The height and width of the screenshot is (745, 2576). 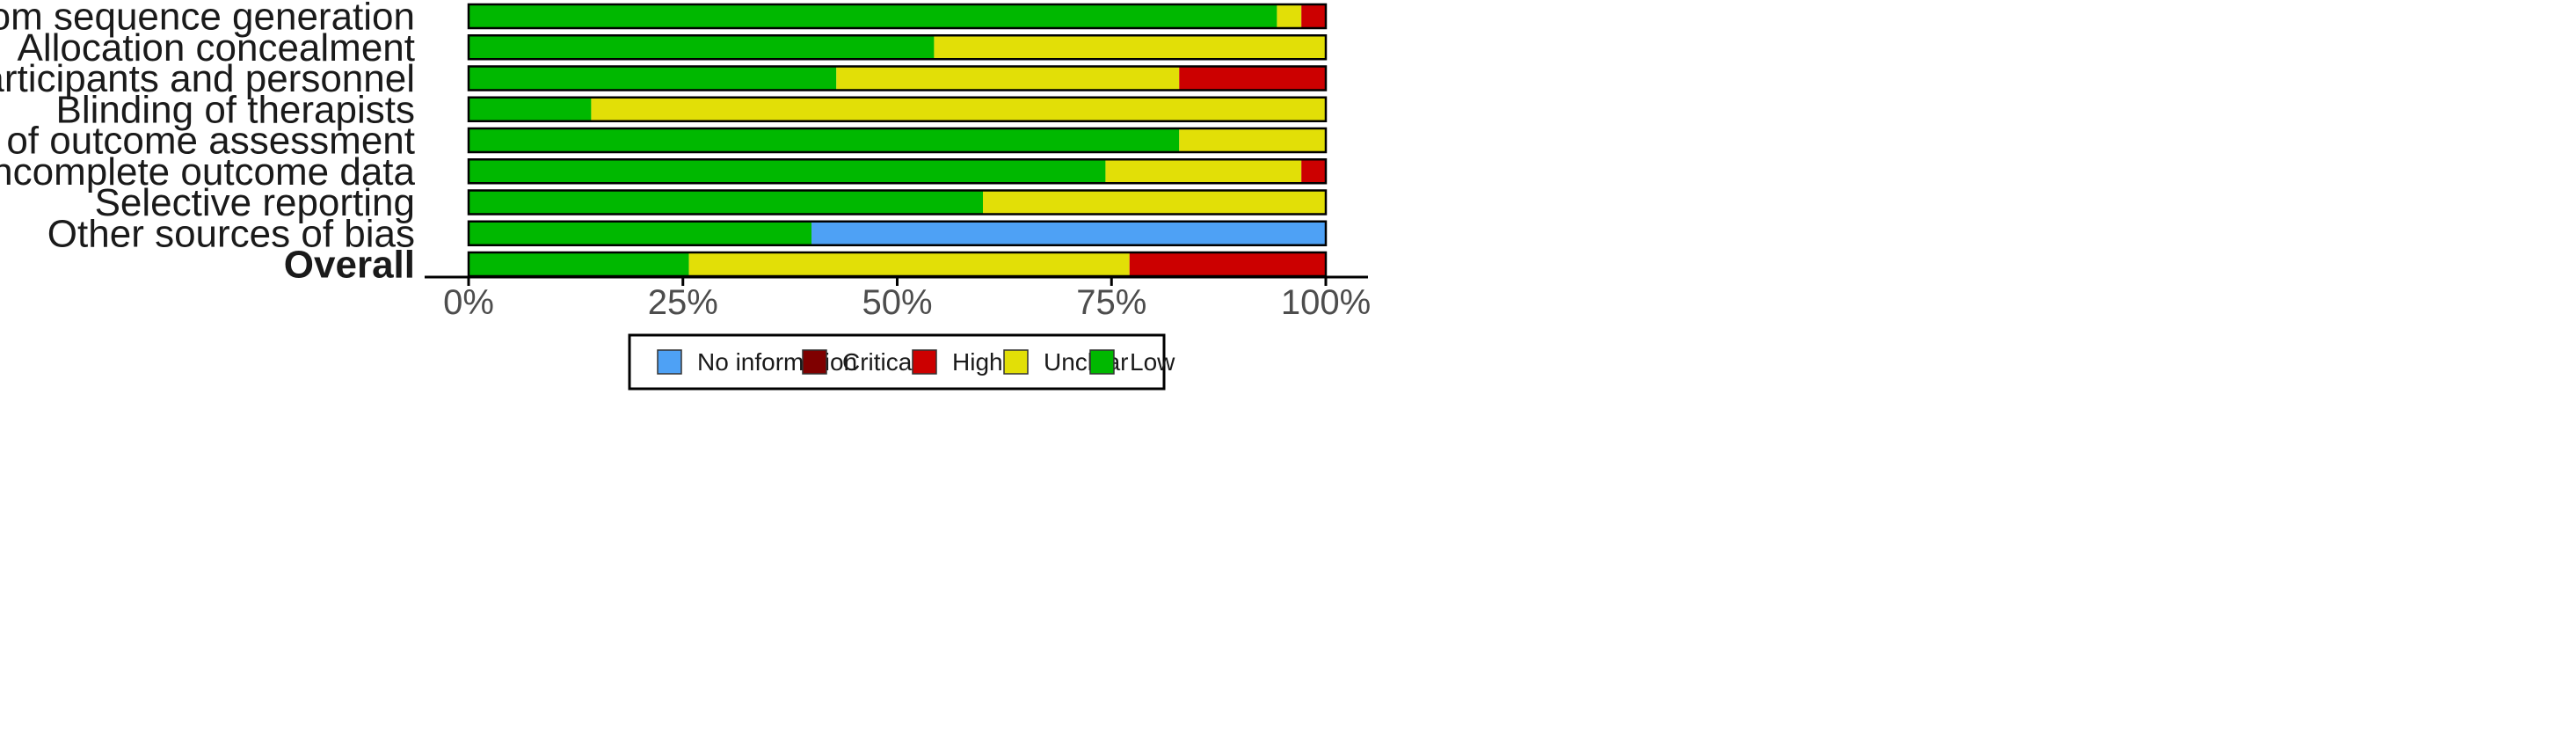 What do you see at coordinates (683, 302) in the screenshot?
I see `x-tick-label: 25%` at bounding box center [683, 302].